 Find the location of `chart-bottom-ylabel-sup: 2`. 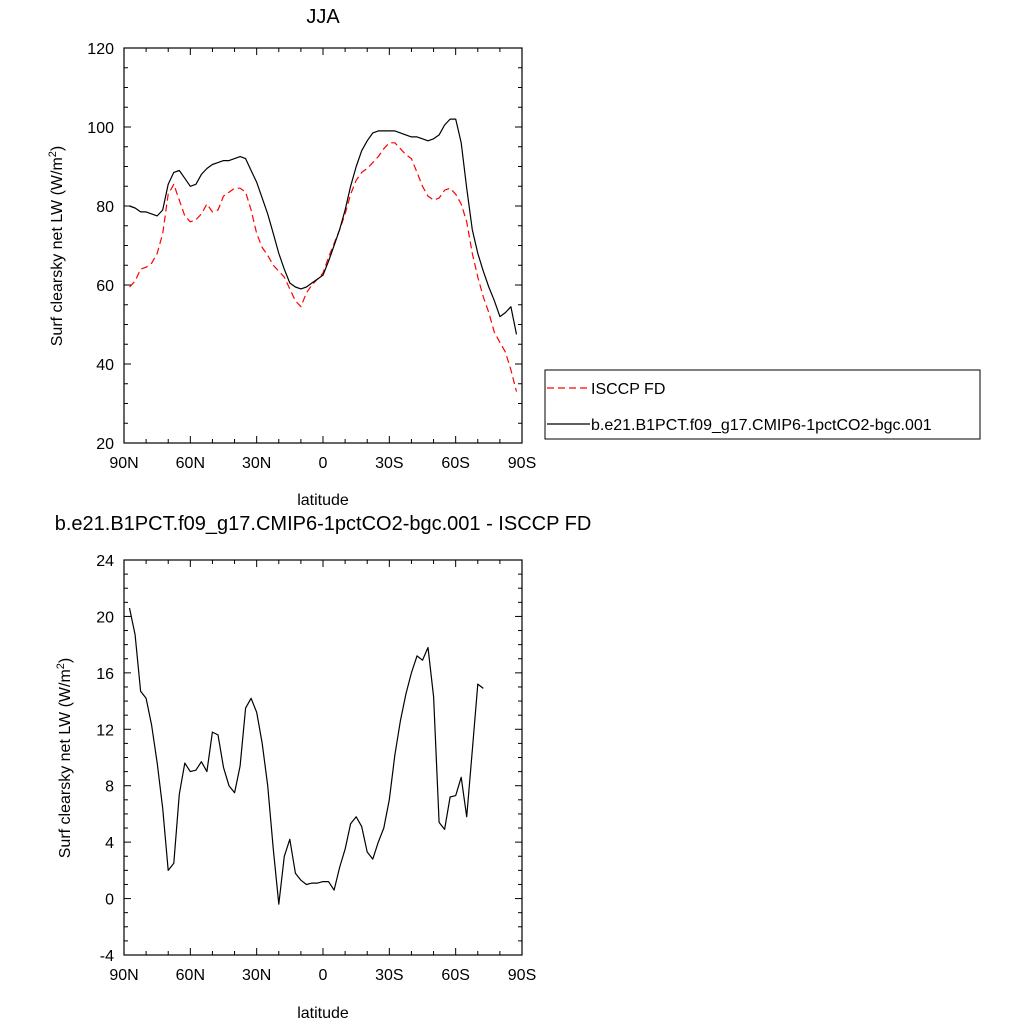

chart-bottom-ylabel-sup: 2 is located at coordinates (61, 666).